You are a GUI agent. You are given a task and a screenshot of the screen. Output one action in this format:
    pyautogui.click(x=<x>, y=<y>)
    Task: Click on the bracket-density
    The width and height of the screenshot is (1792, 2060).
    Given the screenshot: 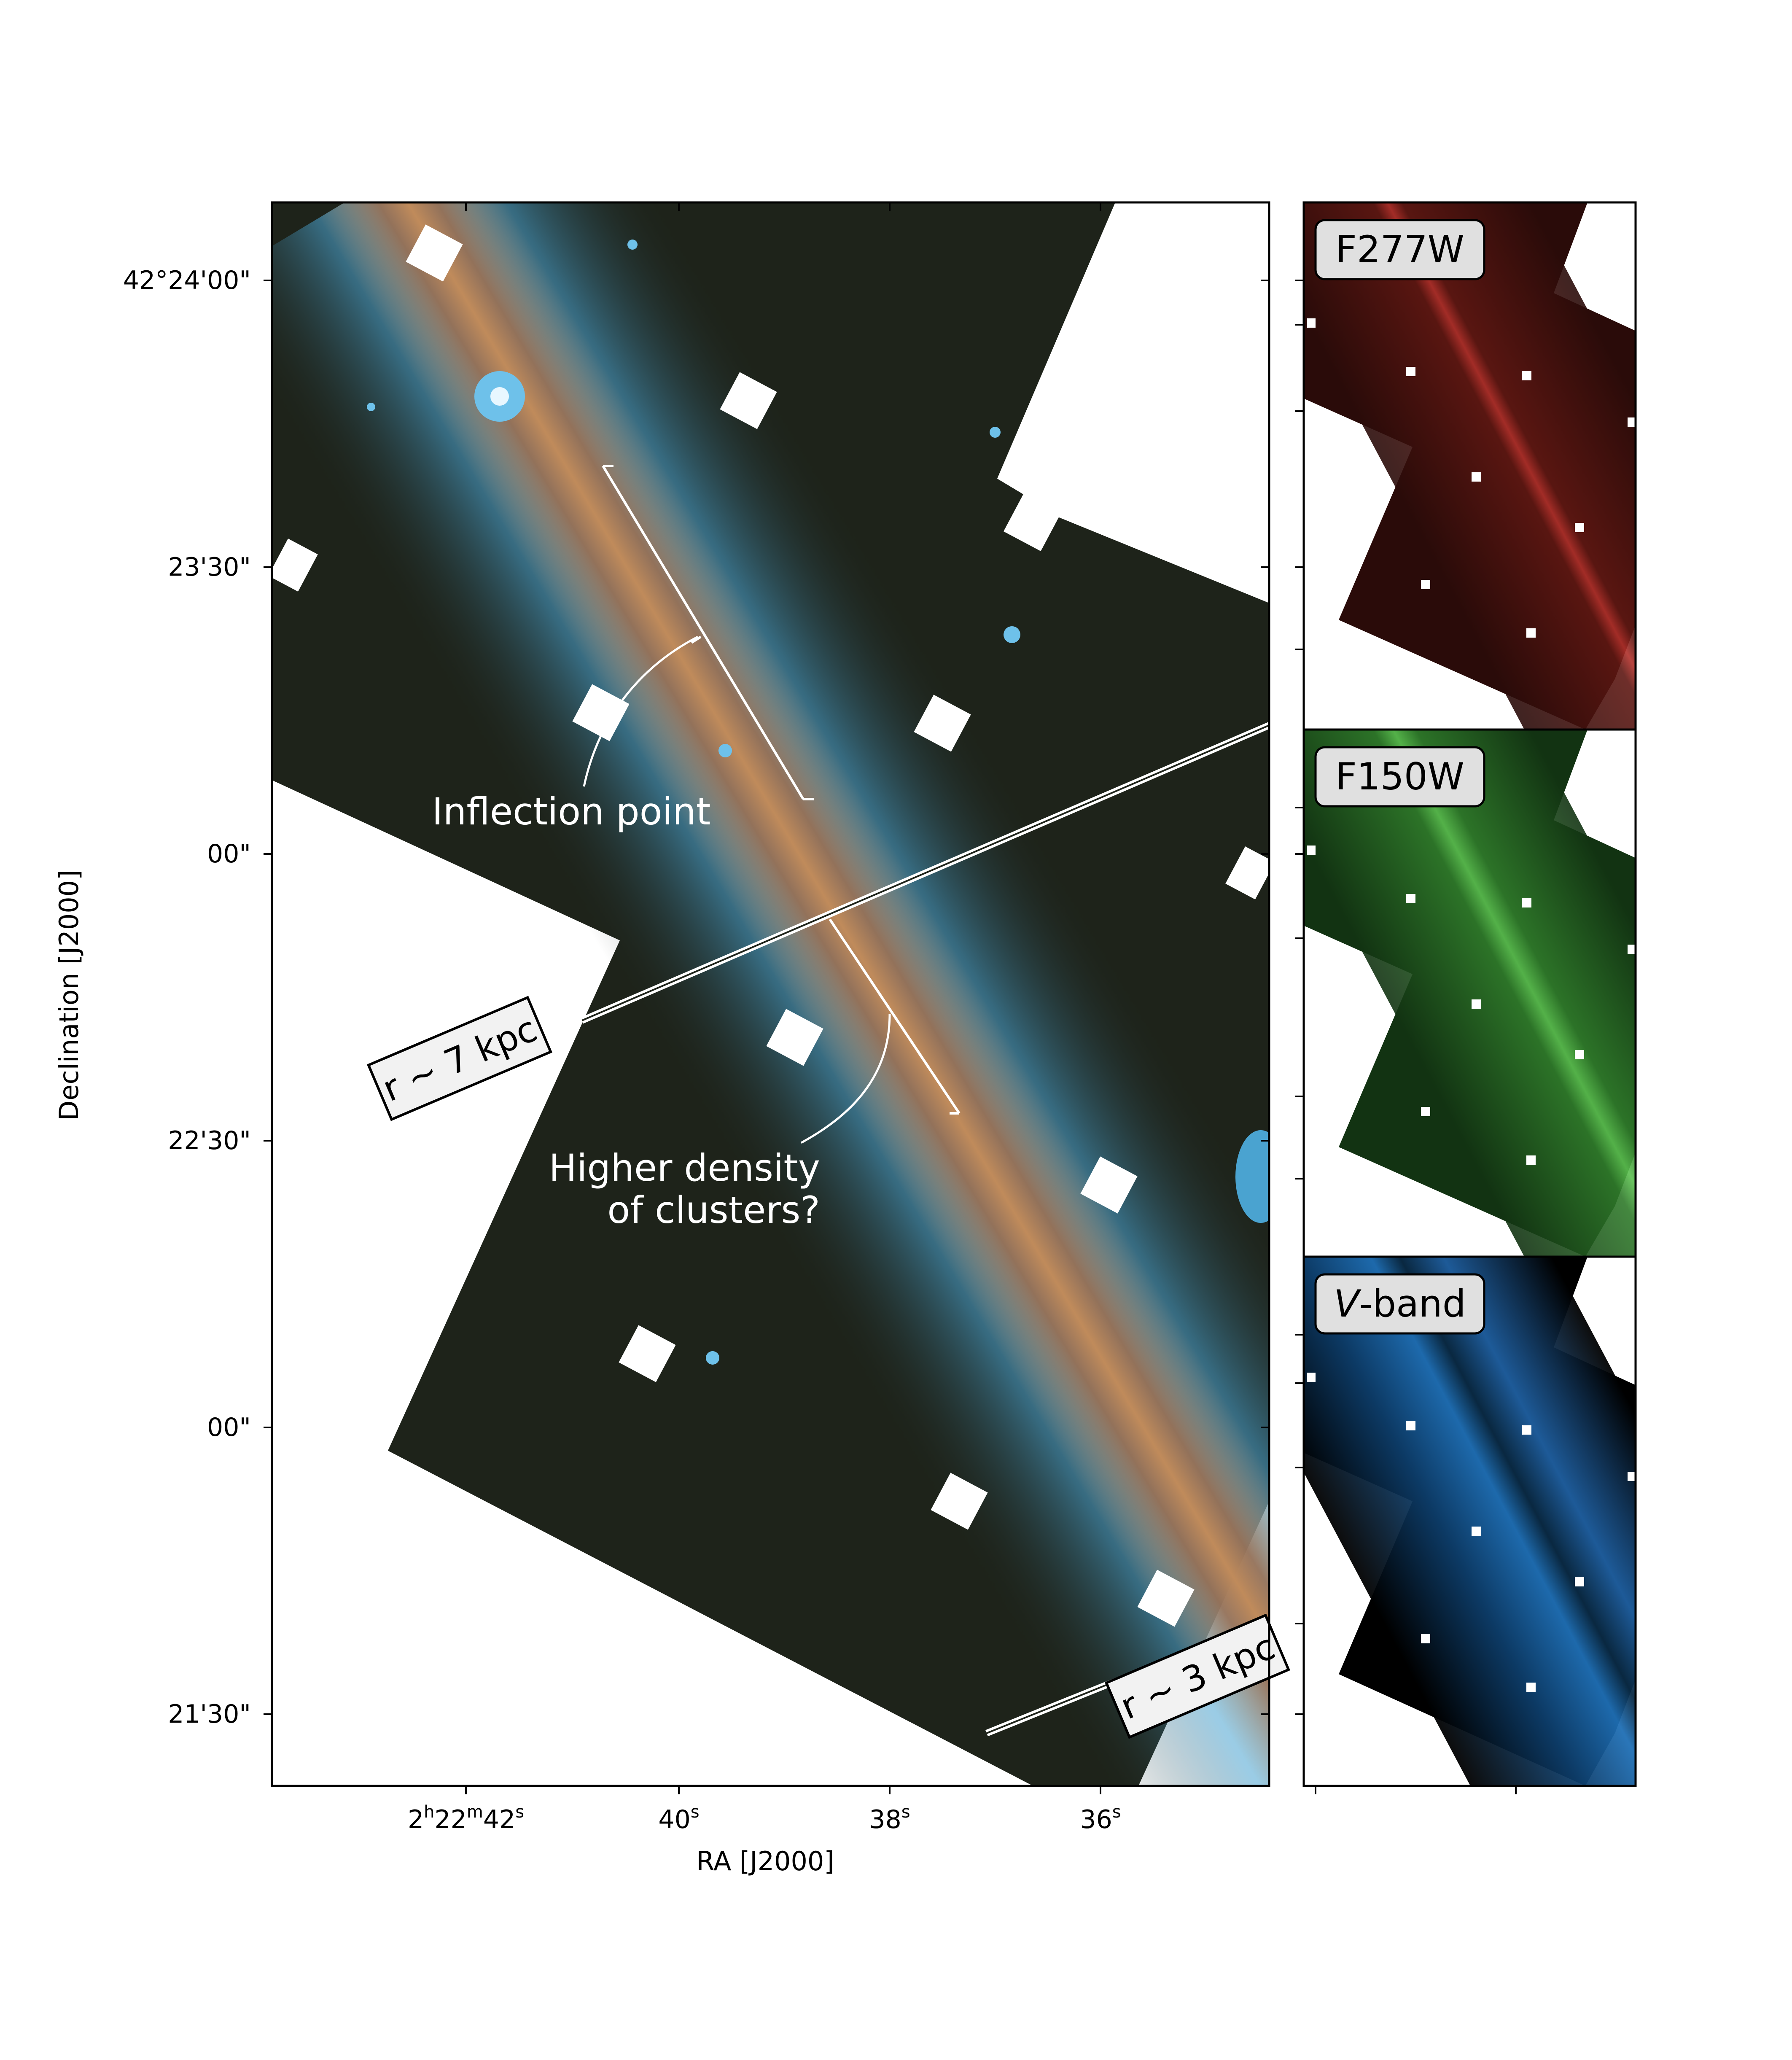 What is the action you would take?
    pyautogui.click(x=895, y=1017)
    